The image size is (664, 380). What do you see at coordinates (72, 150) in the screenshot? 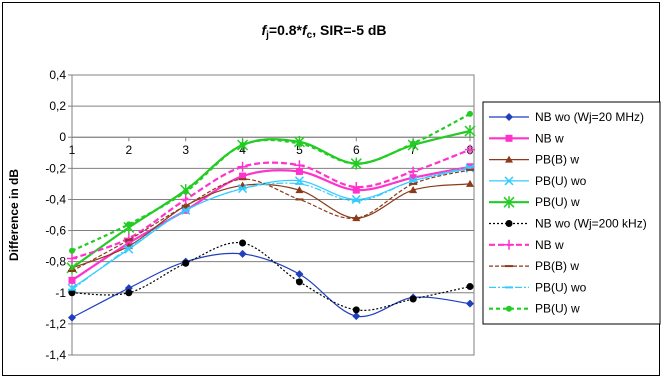
I see `x-tick-label: 1` at bounding box center [72, 150].